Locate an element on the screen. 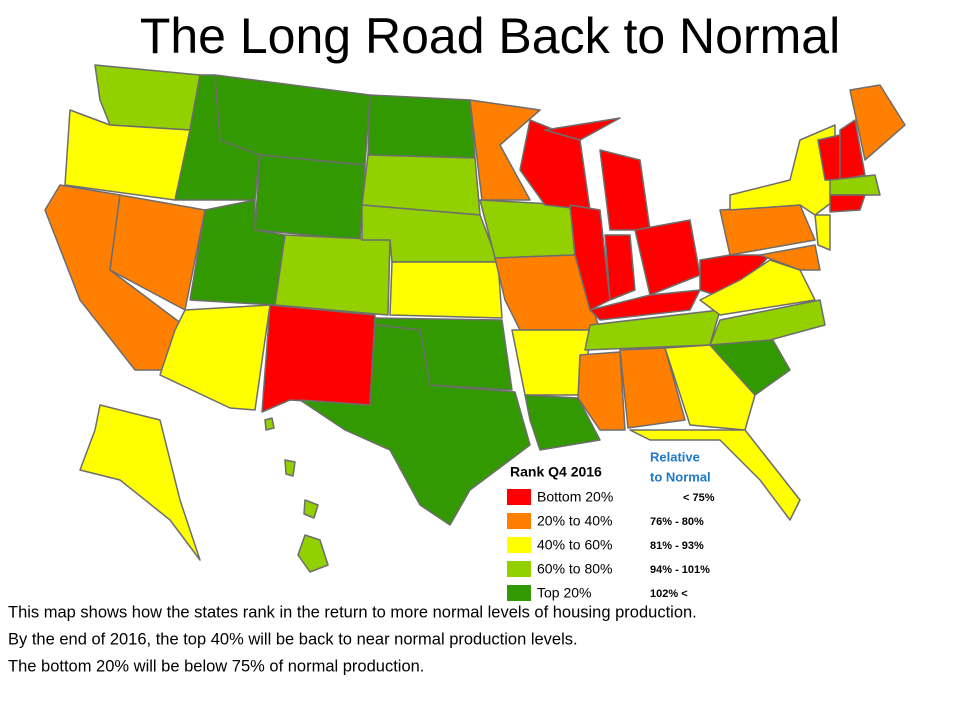  legend-header: Relative is located at coordinates (675, 456).